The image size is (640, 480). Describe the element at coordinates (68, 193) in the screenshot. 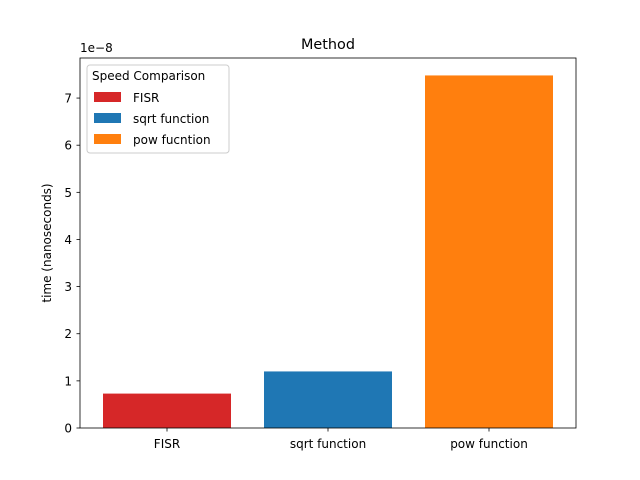

I see `y-tick-label: 5` at that location.